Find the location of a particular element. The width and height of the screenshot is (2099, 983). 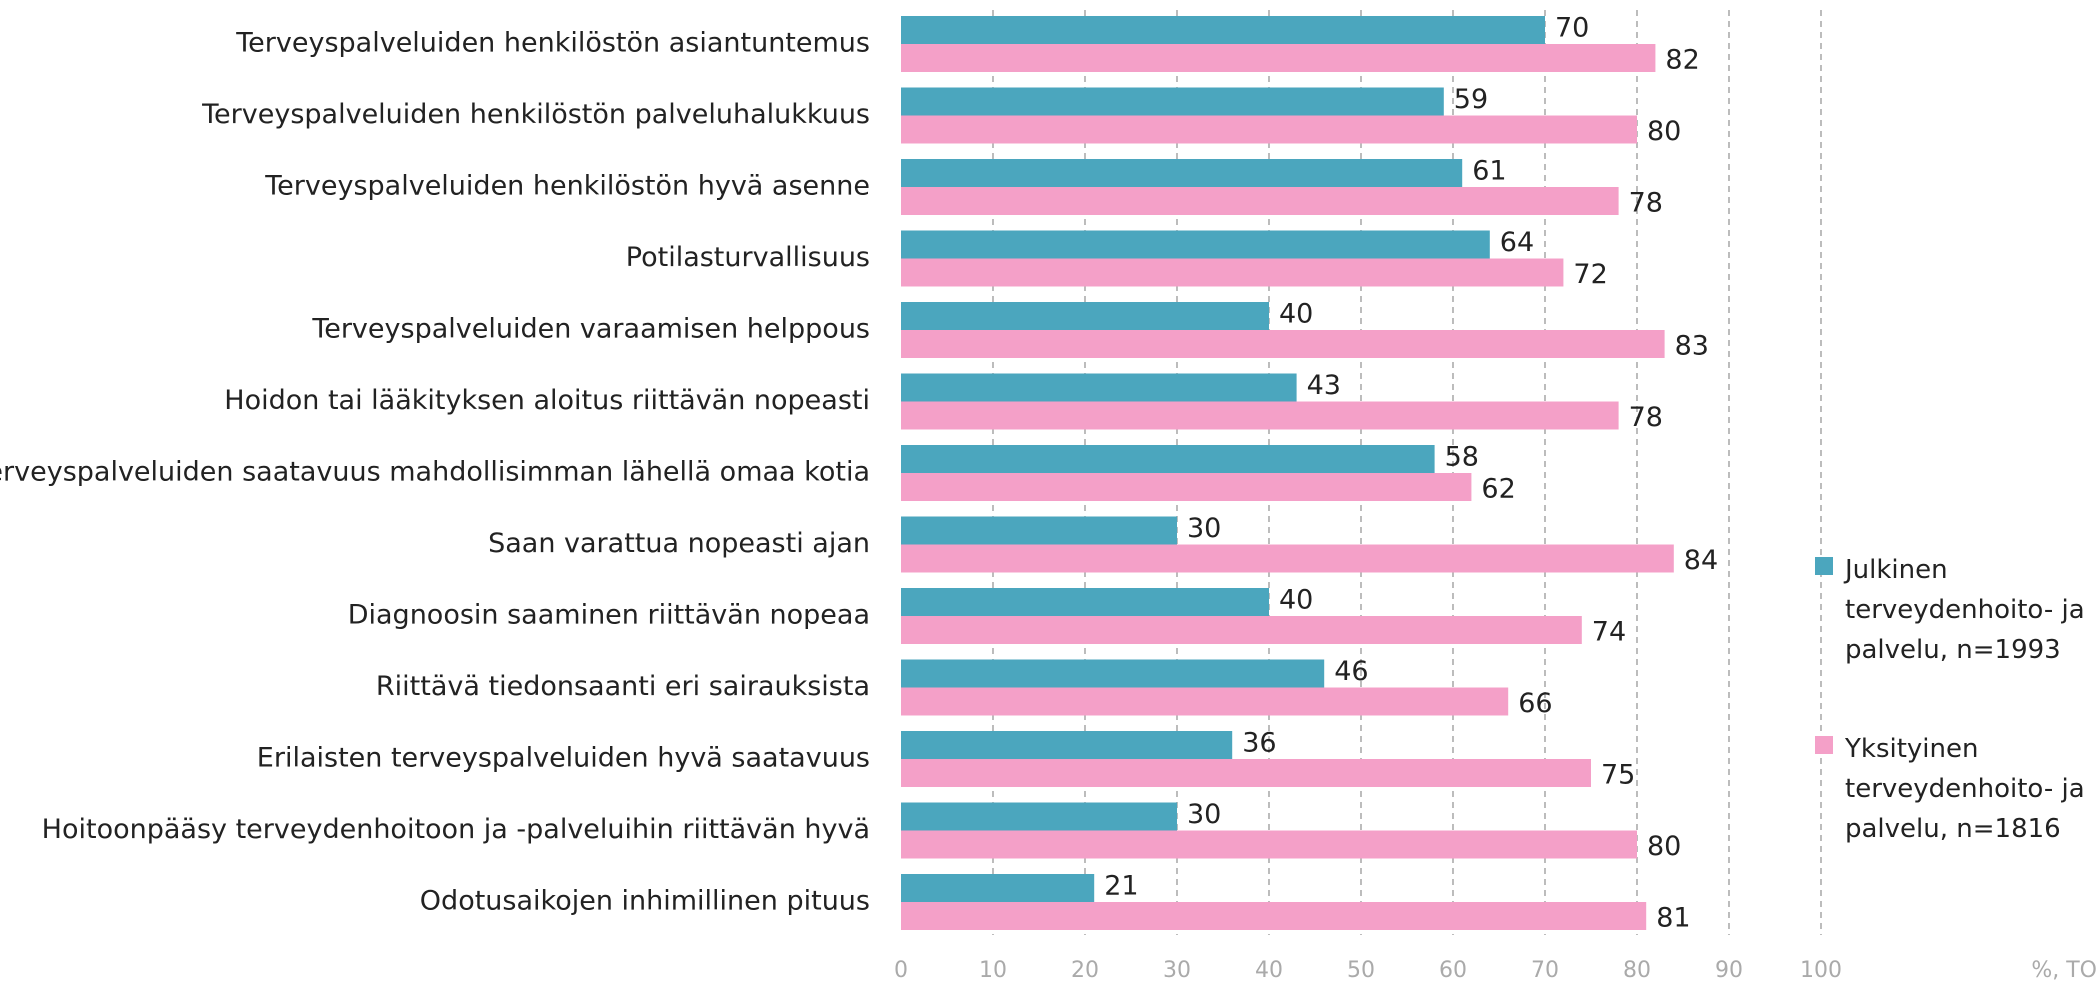

x-tick-label: 80 is located at coordinates (1637, 970).